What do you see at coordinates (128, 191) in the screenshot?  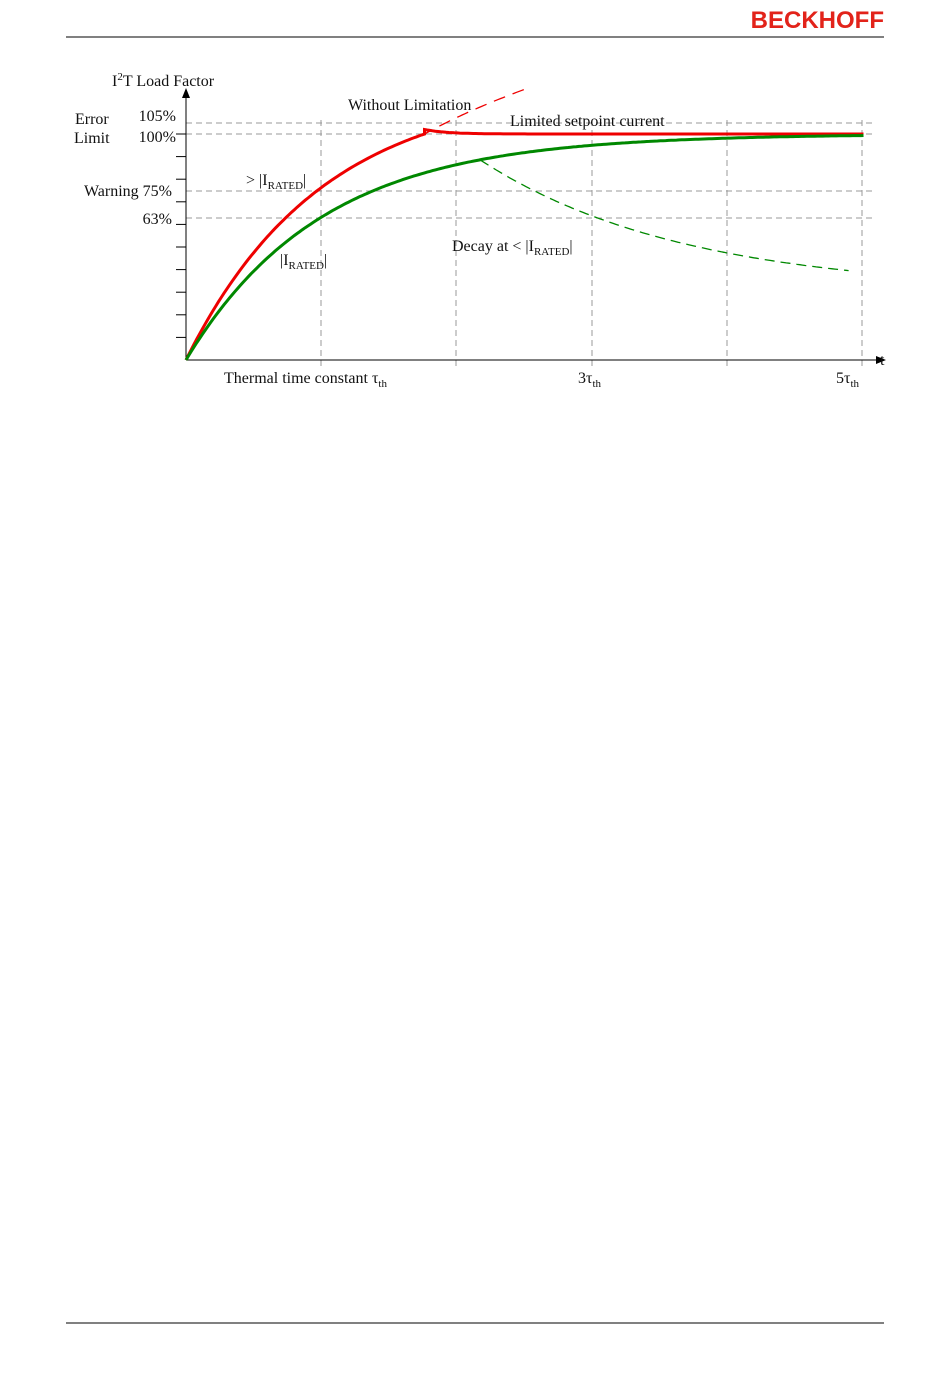 I see `label: Warning 75%` at bounding box center [128, 191].